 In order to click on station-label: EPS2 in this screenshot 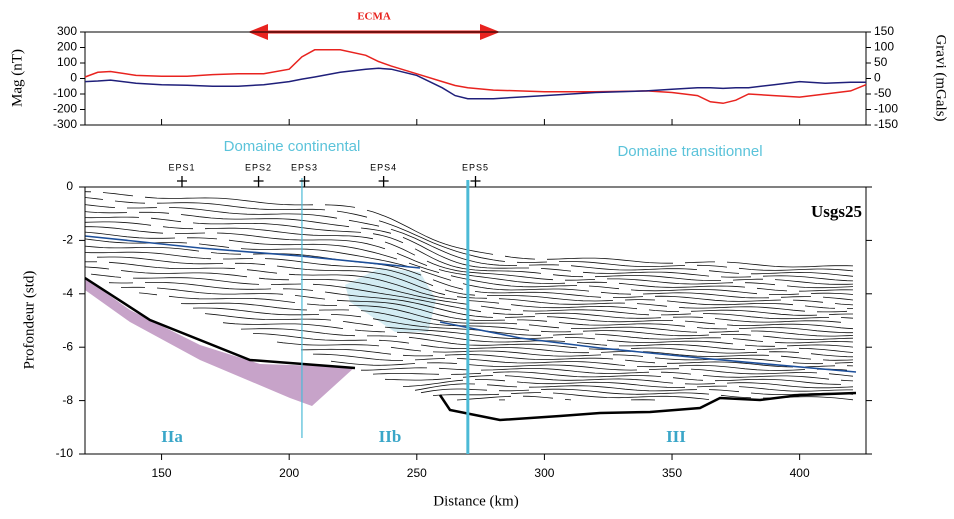, I will do `click(258, 167)`.